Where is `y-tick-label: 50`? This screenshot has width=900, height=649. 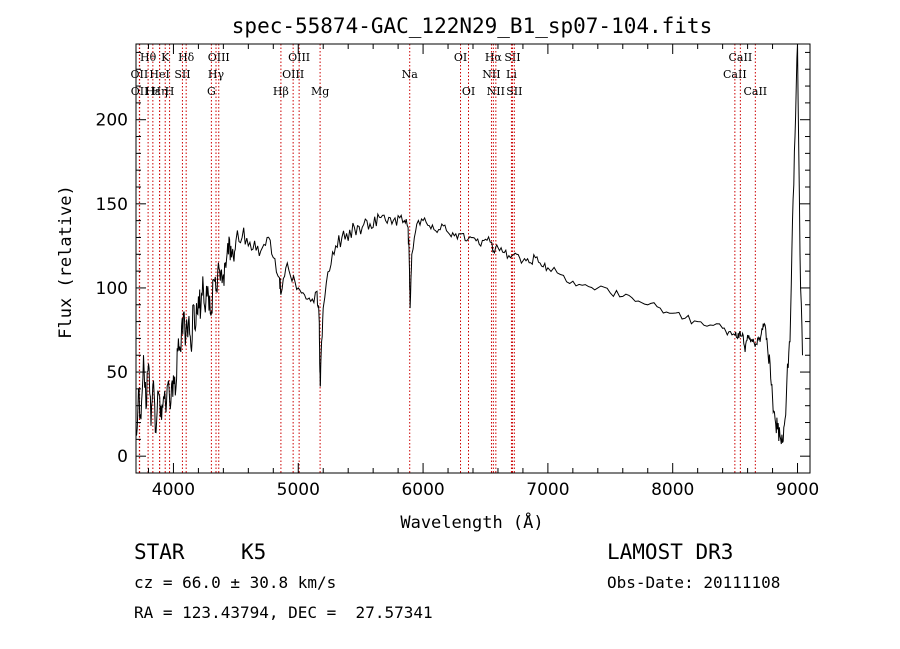 y-tick-label: 50 is located at coordinates (117, 373).